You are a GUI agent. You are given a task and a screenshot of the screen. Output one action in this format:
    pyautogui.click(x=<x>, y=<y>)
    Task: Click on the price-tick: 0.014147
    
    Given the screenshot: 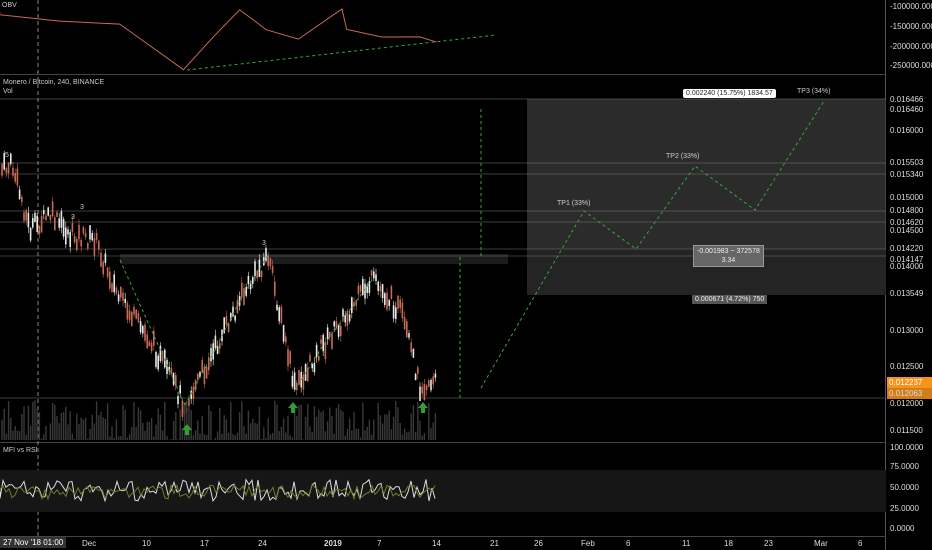 What is the action you would take?
    pyautogui.click(x=907, y=259)
    